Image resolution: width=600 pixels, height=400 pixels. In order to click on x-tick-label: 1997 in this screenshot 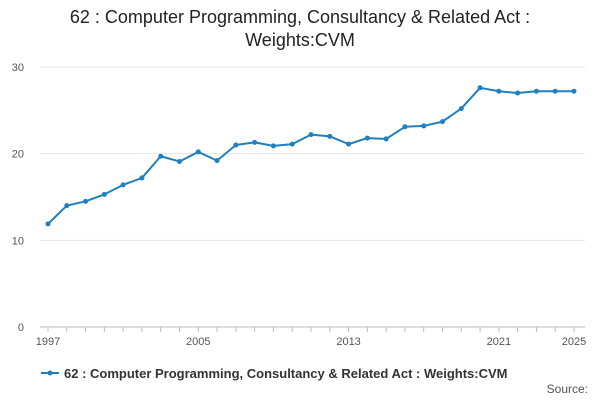, I will do `click(48, 342)`.